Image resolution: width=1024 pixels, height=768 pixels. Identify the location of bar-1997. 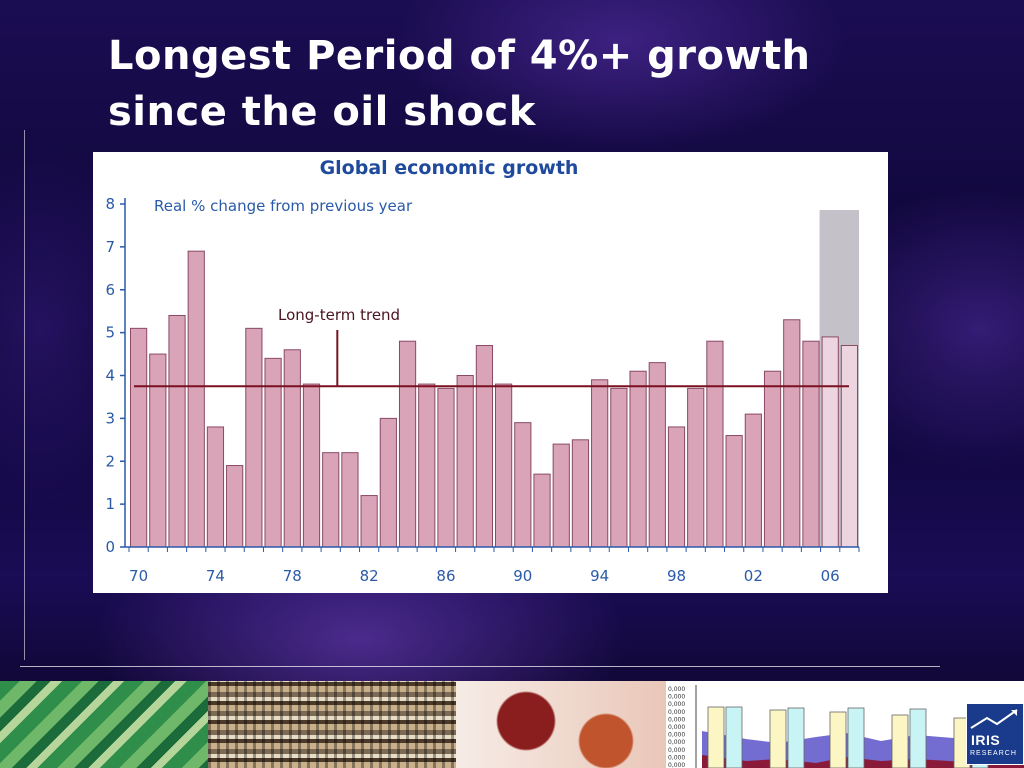
(657, 455).